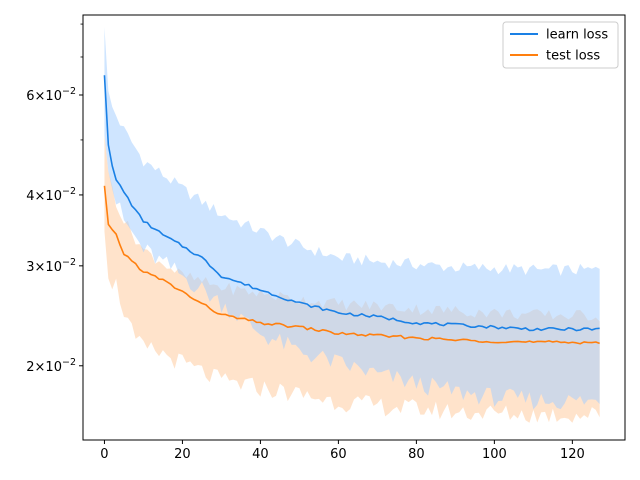 This screenshot has height=480, width=640. Describe the element at coordinates (573, 56) in the screenshot. I see `legend-label: test loss` at that location.